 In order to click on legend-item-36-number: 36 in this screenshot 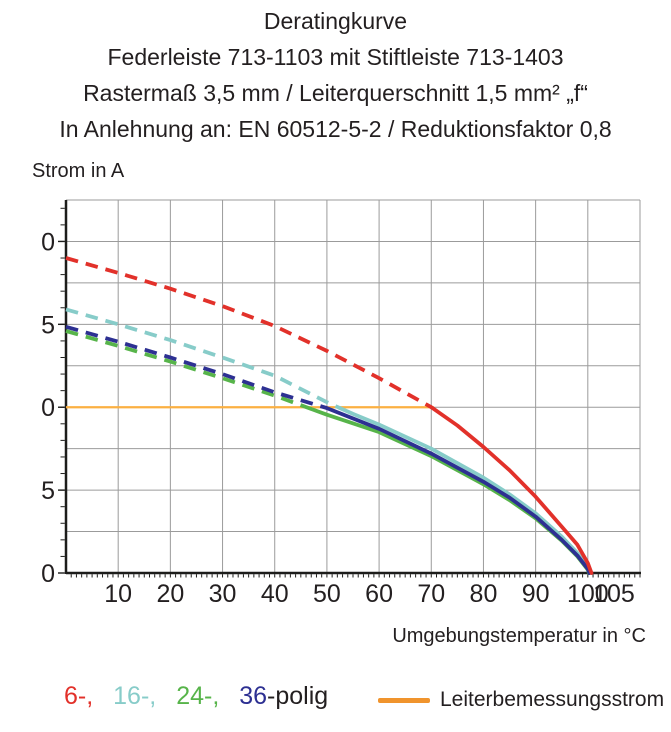, I will do `click(253, 696)`.